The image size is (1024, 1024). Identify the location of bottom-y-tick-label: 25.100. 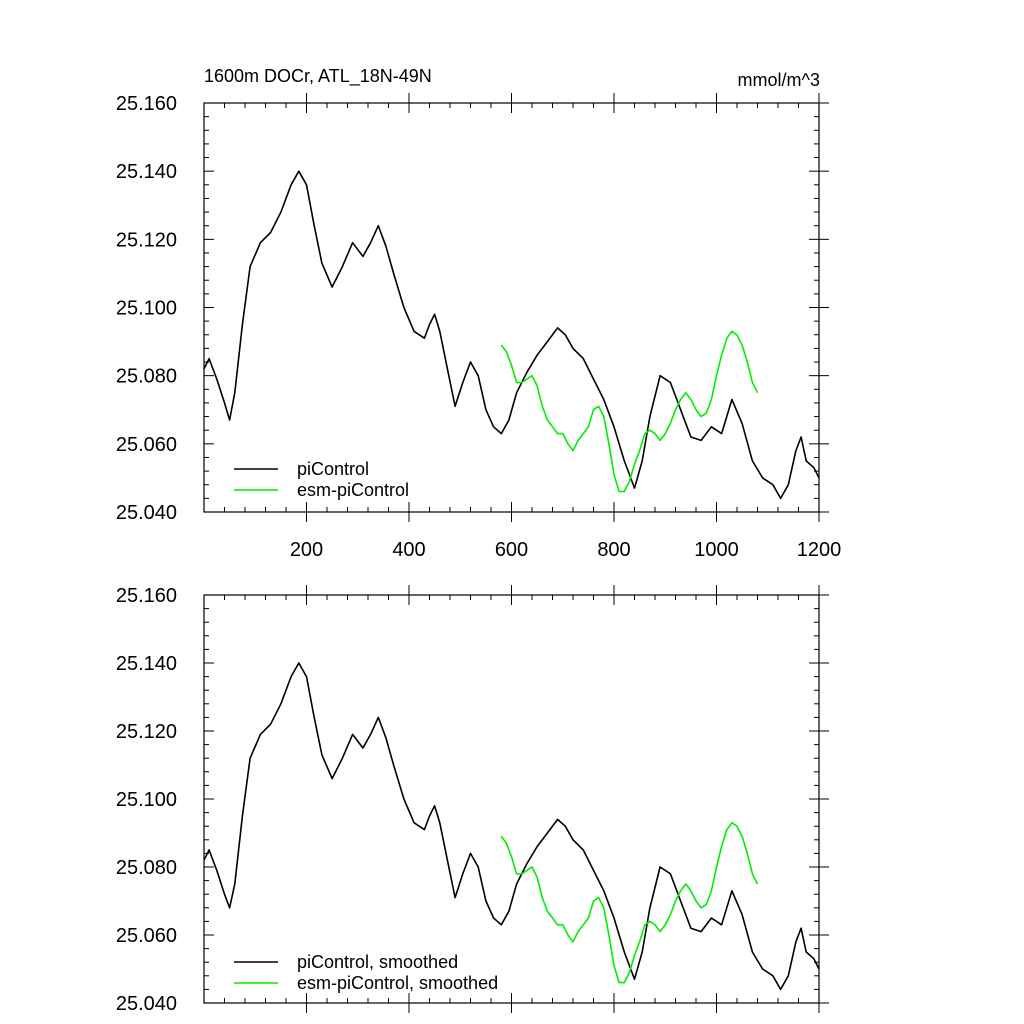
(146, 800).